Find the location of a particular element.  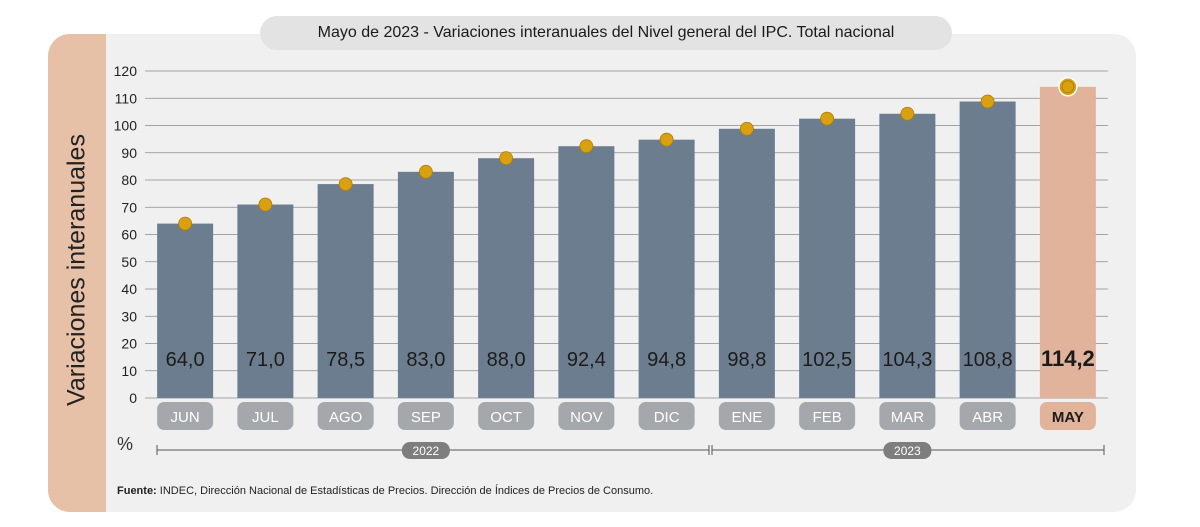

value-label: 71,0 is located at coordinates (265, 360).